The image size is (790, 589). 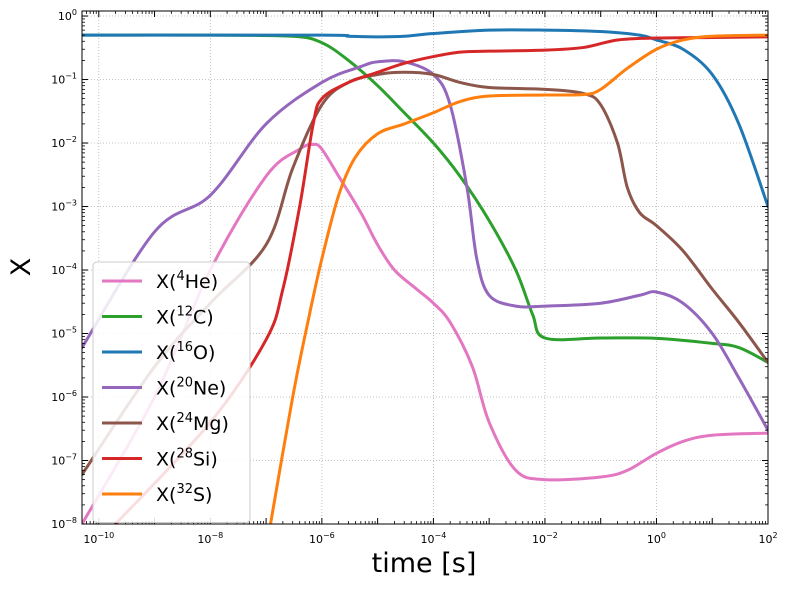 What do you see at coordinates (98, 538) in the screenshot?
I see `x-tick-label: 10⁻¹⁰` at bounding box center [98, 538].